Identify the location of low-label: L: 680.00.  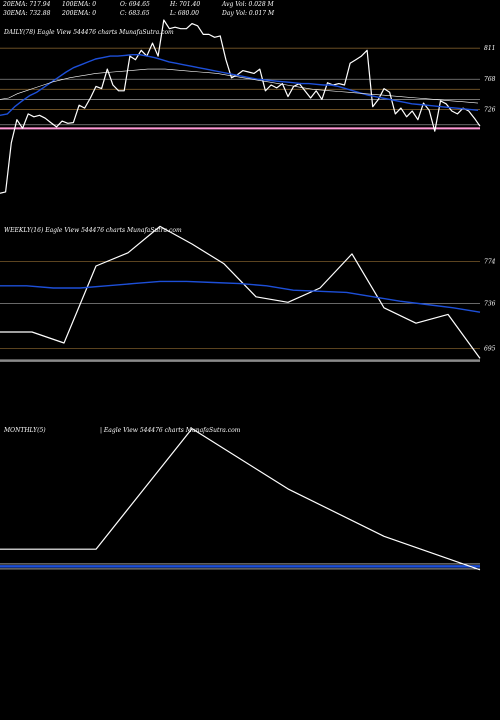
(184, 13).